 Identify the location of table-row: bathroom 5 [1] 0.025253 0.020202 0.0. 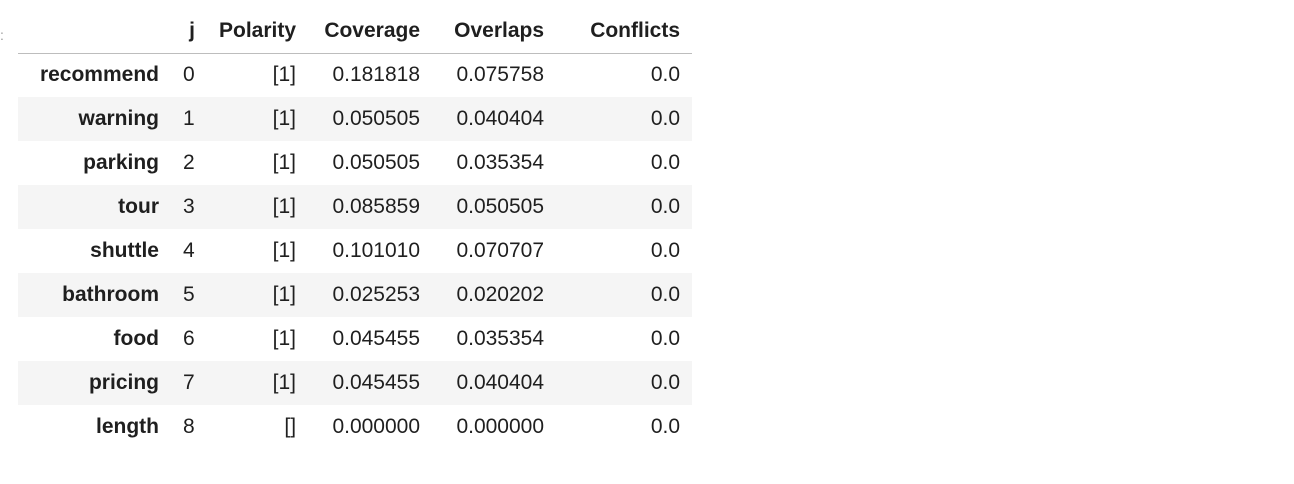
(355, 295).